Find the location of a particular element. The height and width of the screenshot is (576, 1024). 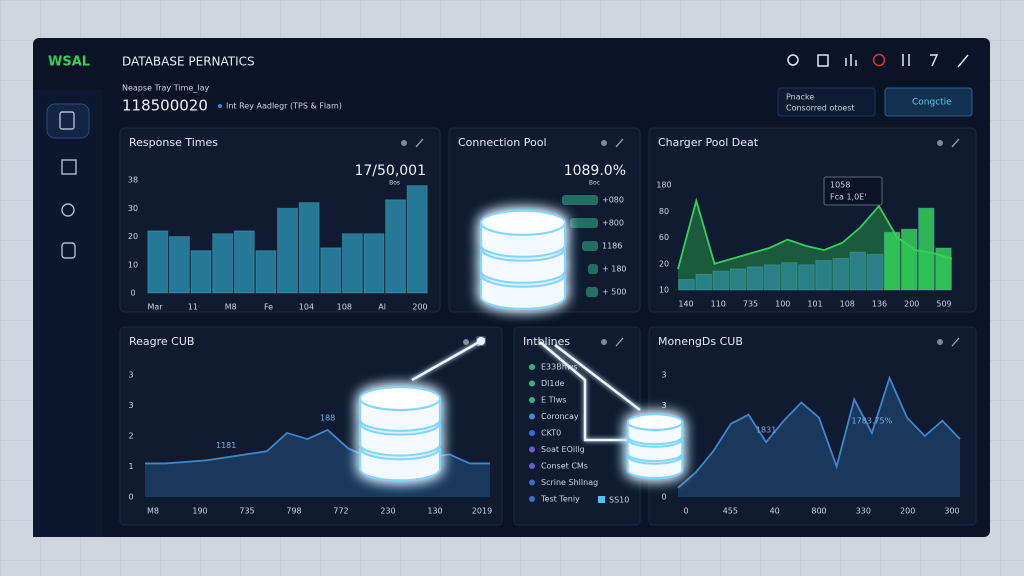

x-tick-label: 100 is located at coordinates (782, 304).